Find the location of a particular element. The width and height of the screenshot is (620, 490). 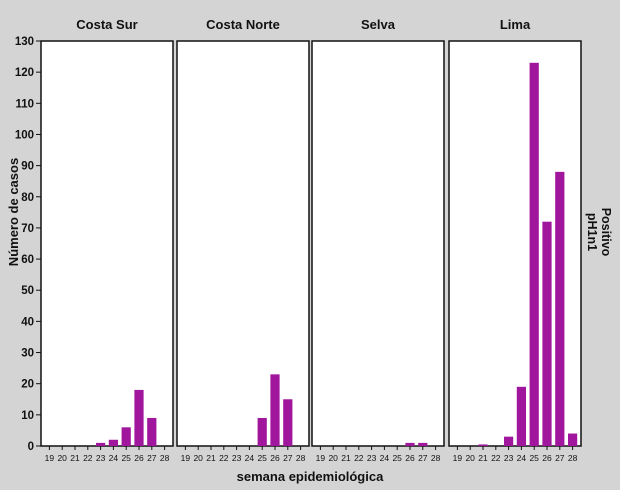

y-tick-label: 120 is located at coordinates (24, 73).